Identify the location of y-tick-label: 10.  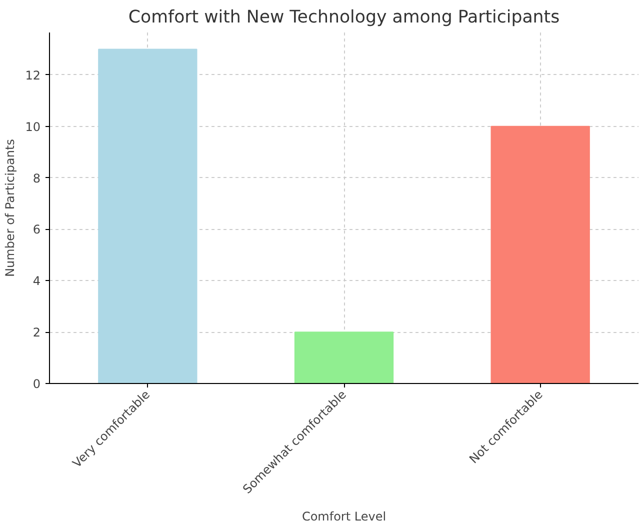
(33, 127).